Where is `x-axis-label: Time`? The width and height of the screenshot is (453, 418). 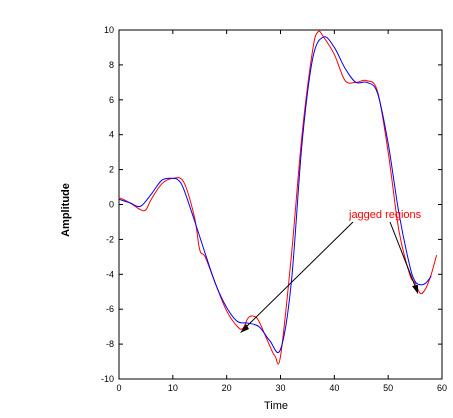
x-axis-label: Time is located at coordinates (276, 406).